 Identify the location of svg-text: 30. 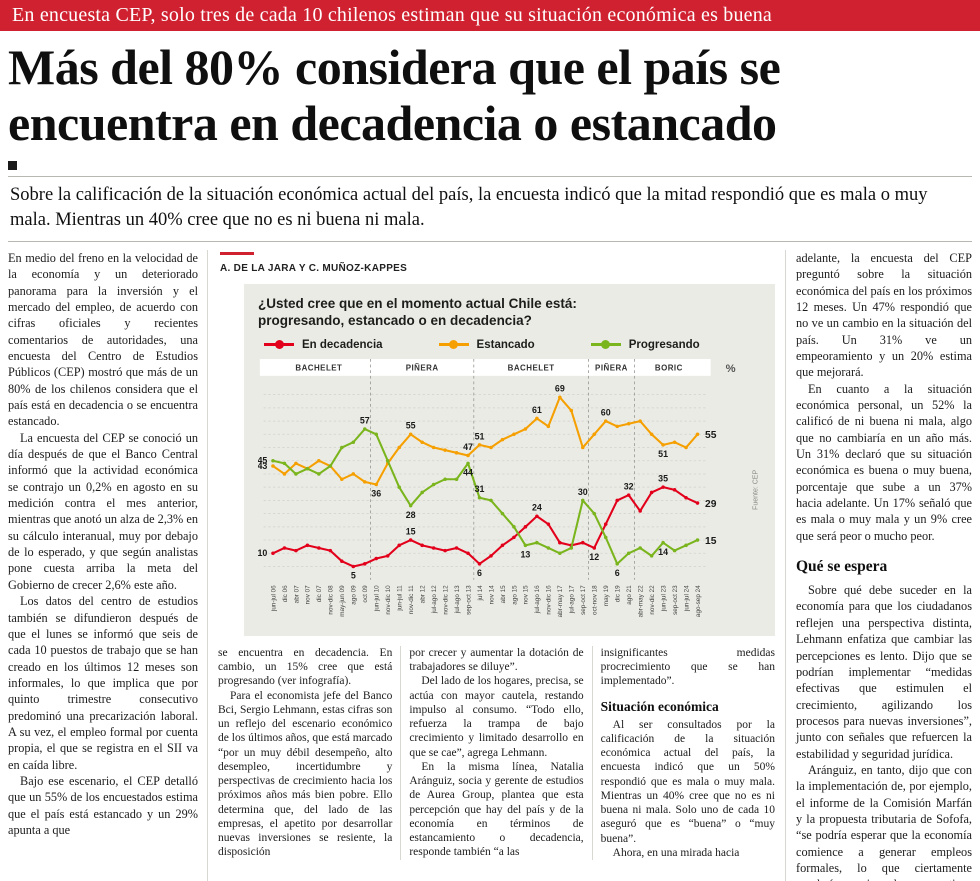
(583, 491).